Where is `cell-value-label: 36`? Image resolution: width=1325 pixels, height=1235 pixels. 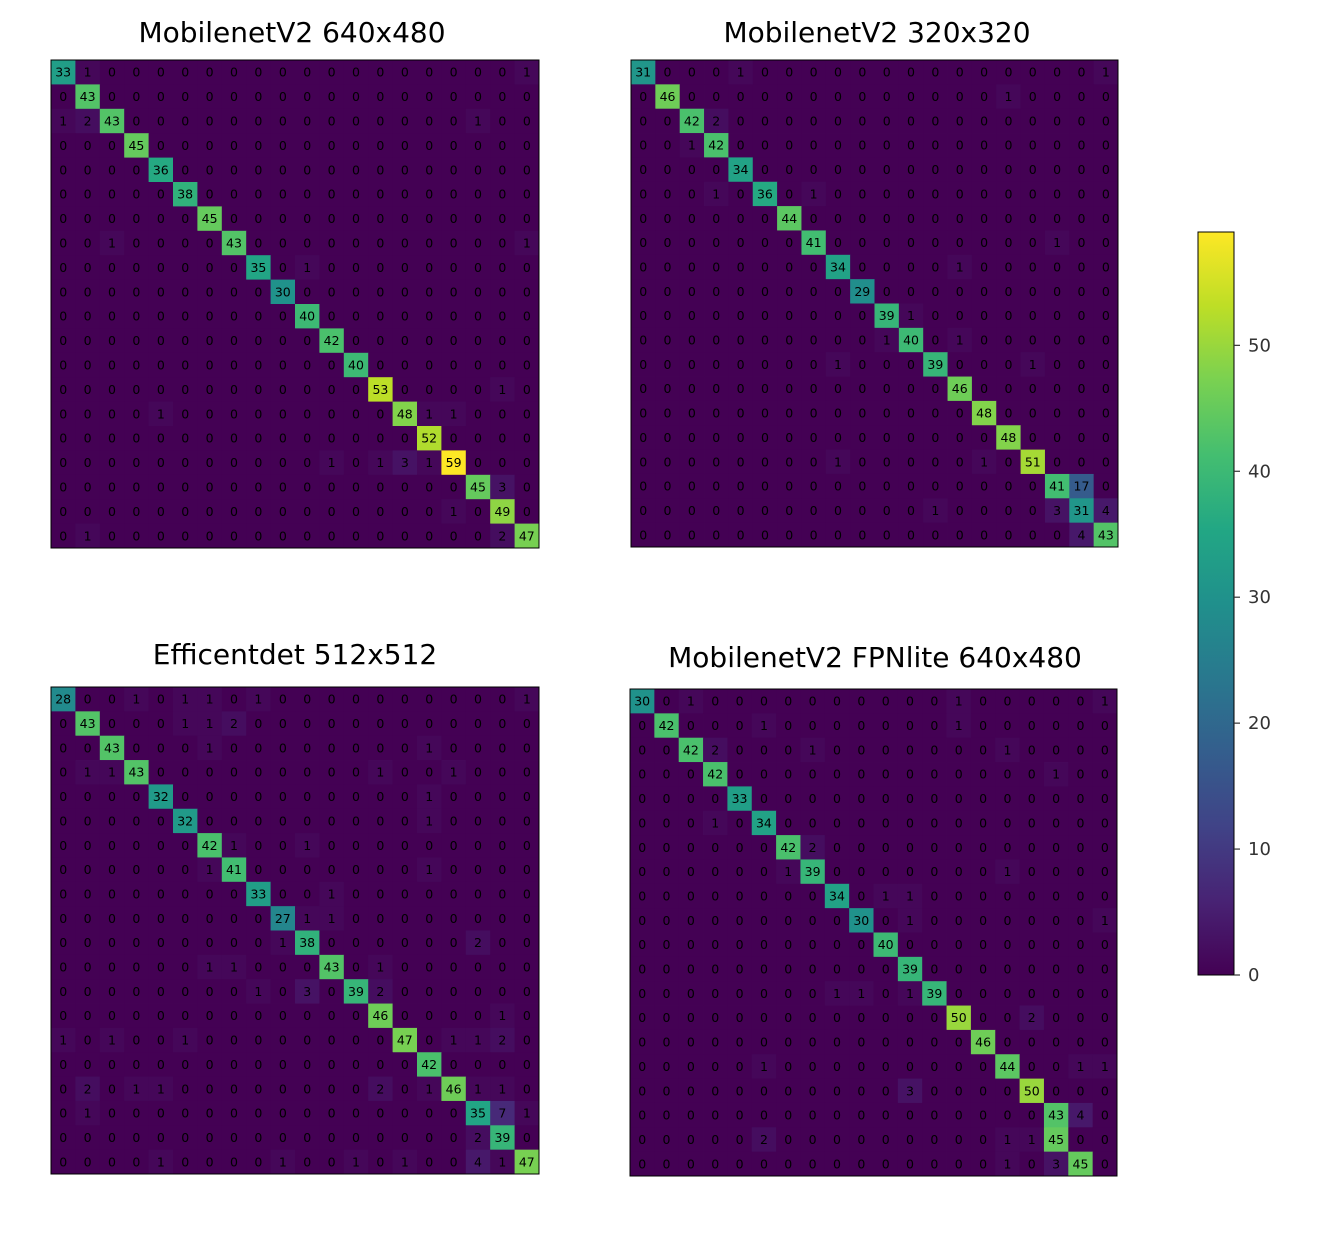 cell-value-label: 36 is located at coordinates (161, 169).